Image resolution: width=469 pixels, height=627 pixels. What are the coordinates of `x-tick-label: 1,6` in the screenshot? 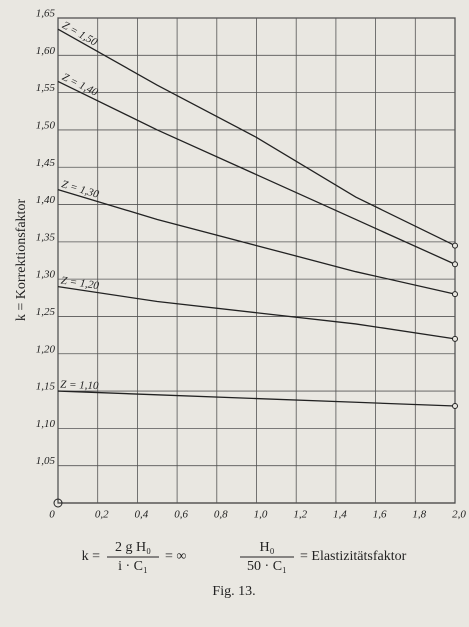 It's located at (380, 515).